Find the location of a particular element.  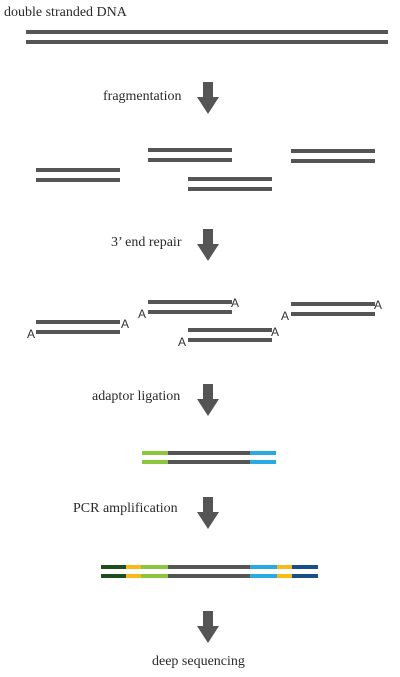

amplified-library-fragment is located at coordinates (209, 571).